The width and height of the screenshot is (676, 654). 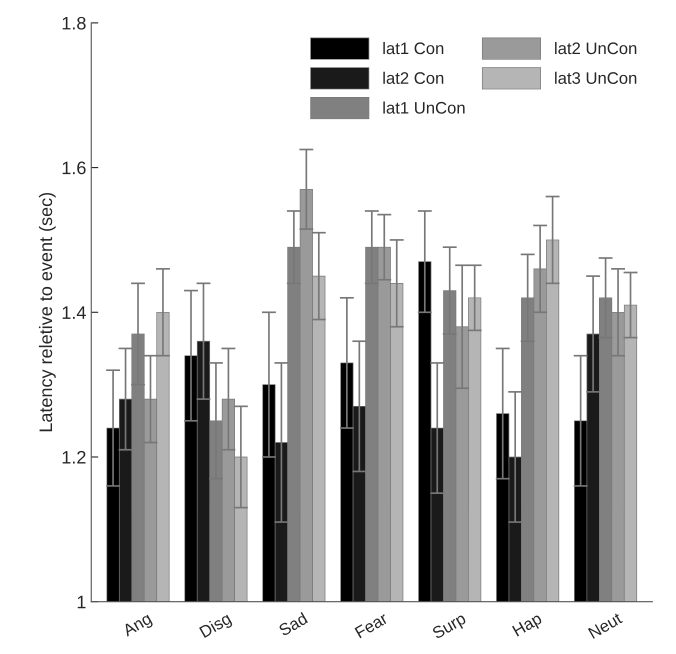 I want to click on y-tick-label: 1.8, so click(x=74, y=23).